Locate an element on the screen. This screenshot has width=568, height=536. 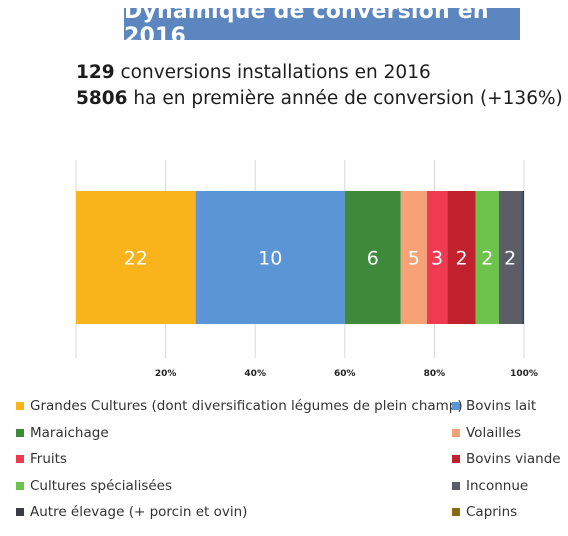
chart-title: Dynamique de conversion en 2016 is located at coordinates (322, 24).